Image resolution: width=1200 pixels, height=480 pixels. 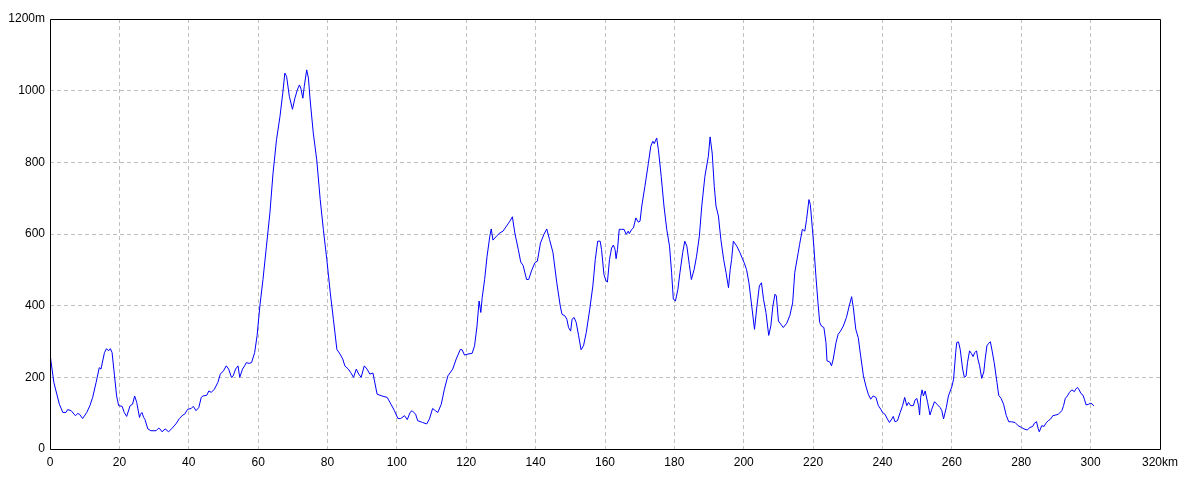 I want to click on y-tick-label: 600, so click(x=35, y=233).